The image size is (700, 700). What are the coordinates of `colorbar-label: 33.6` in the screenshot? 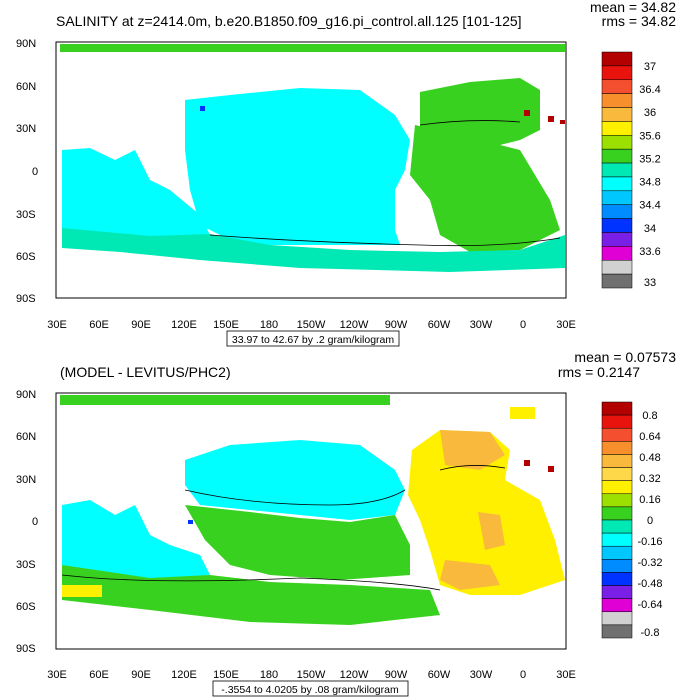 It's located at (649, 252).